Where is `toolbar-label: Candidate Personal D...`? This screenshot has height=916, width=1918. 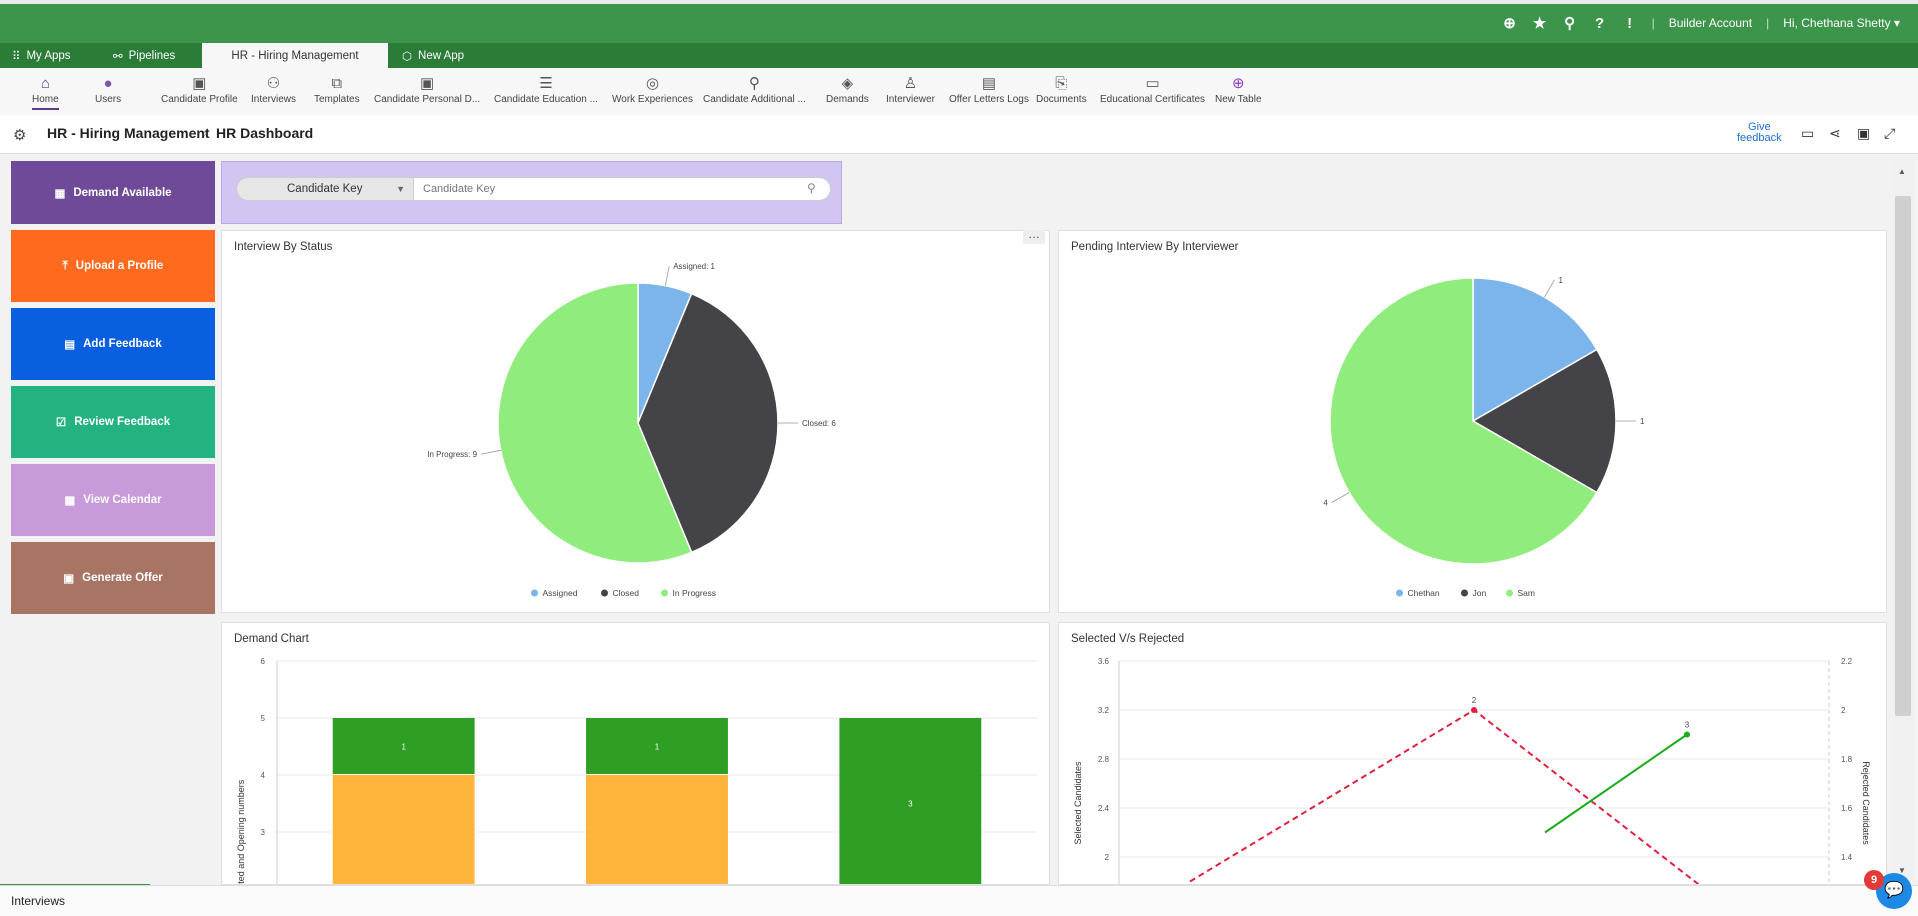
toolbar-label: Candidate Personal D... is located at coordinates (427, 99).